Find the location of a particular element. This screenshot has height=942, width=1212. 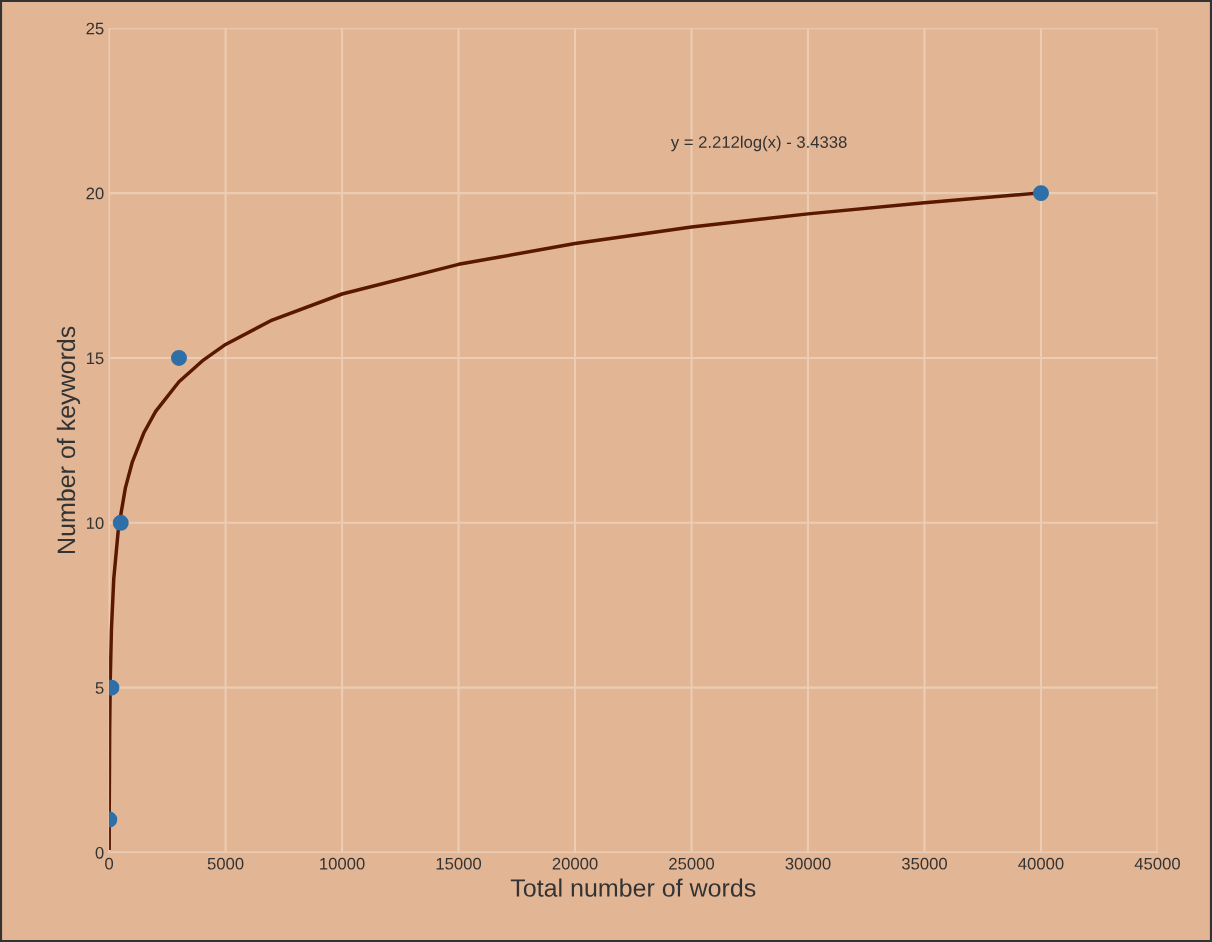

x-tick-label: 25000 is located at coordinates (692, 863).